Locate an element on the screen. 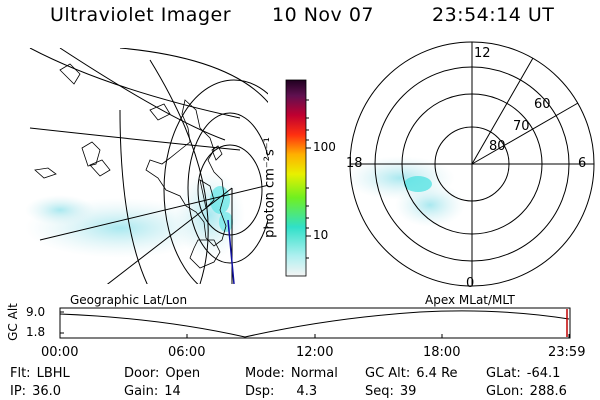 This screenshot has height=400, width=600. mlt-label-0: 0 is located at coordinates (470, 283).